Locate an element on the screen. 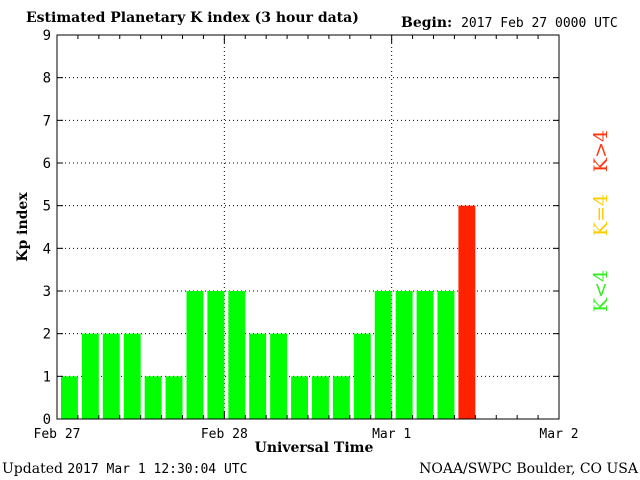 The height and width of the screenshot is (480, 640). y-tick-label: 4 is located at coordinates (47, 249).